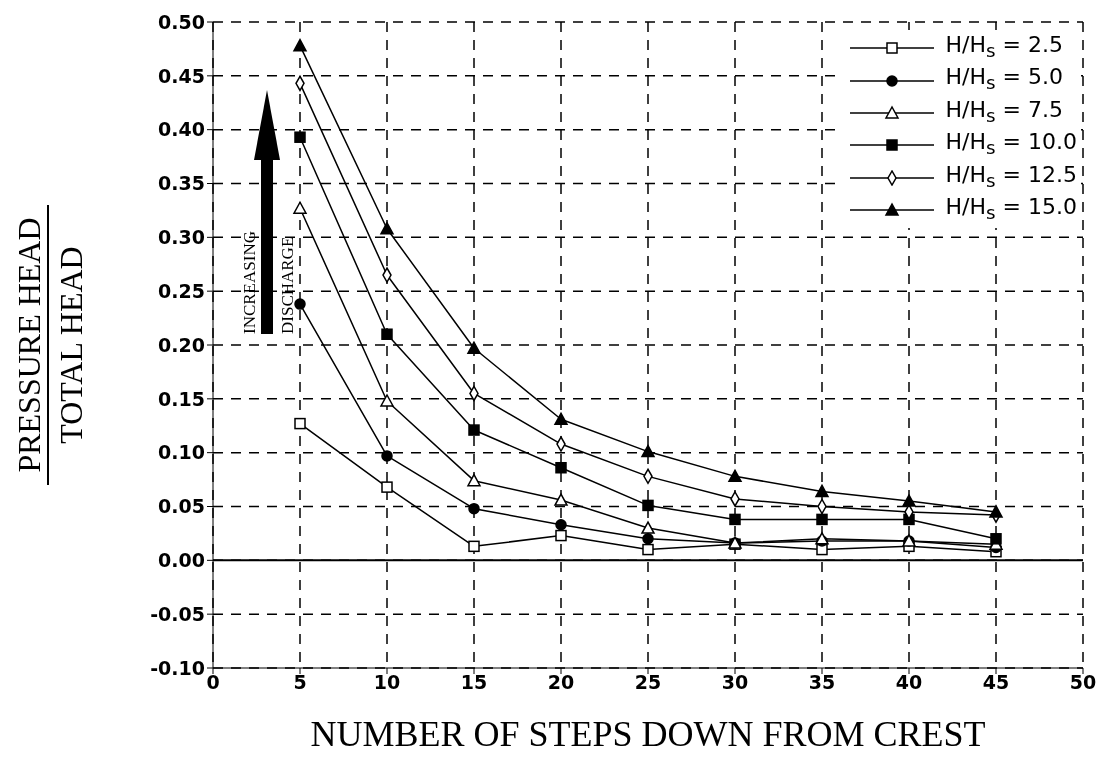 The height and width of the screenshot is (766, 1111). What do you see at coordinates (213, 682) in the screenshot?
I see `x-tick-label: 0` at bounding box center [213, 682].